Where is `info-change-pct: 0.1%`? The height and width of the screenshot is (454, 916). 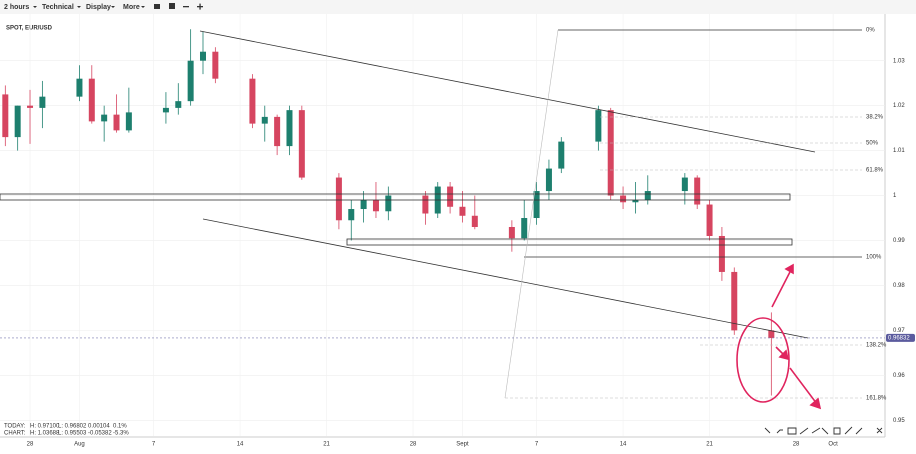 info-change-pct: 0.1% is located at coordinates (120, 427).